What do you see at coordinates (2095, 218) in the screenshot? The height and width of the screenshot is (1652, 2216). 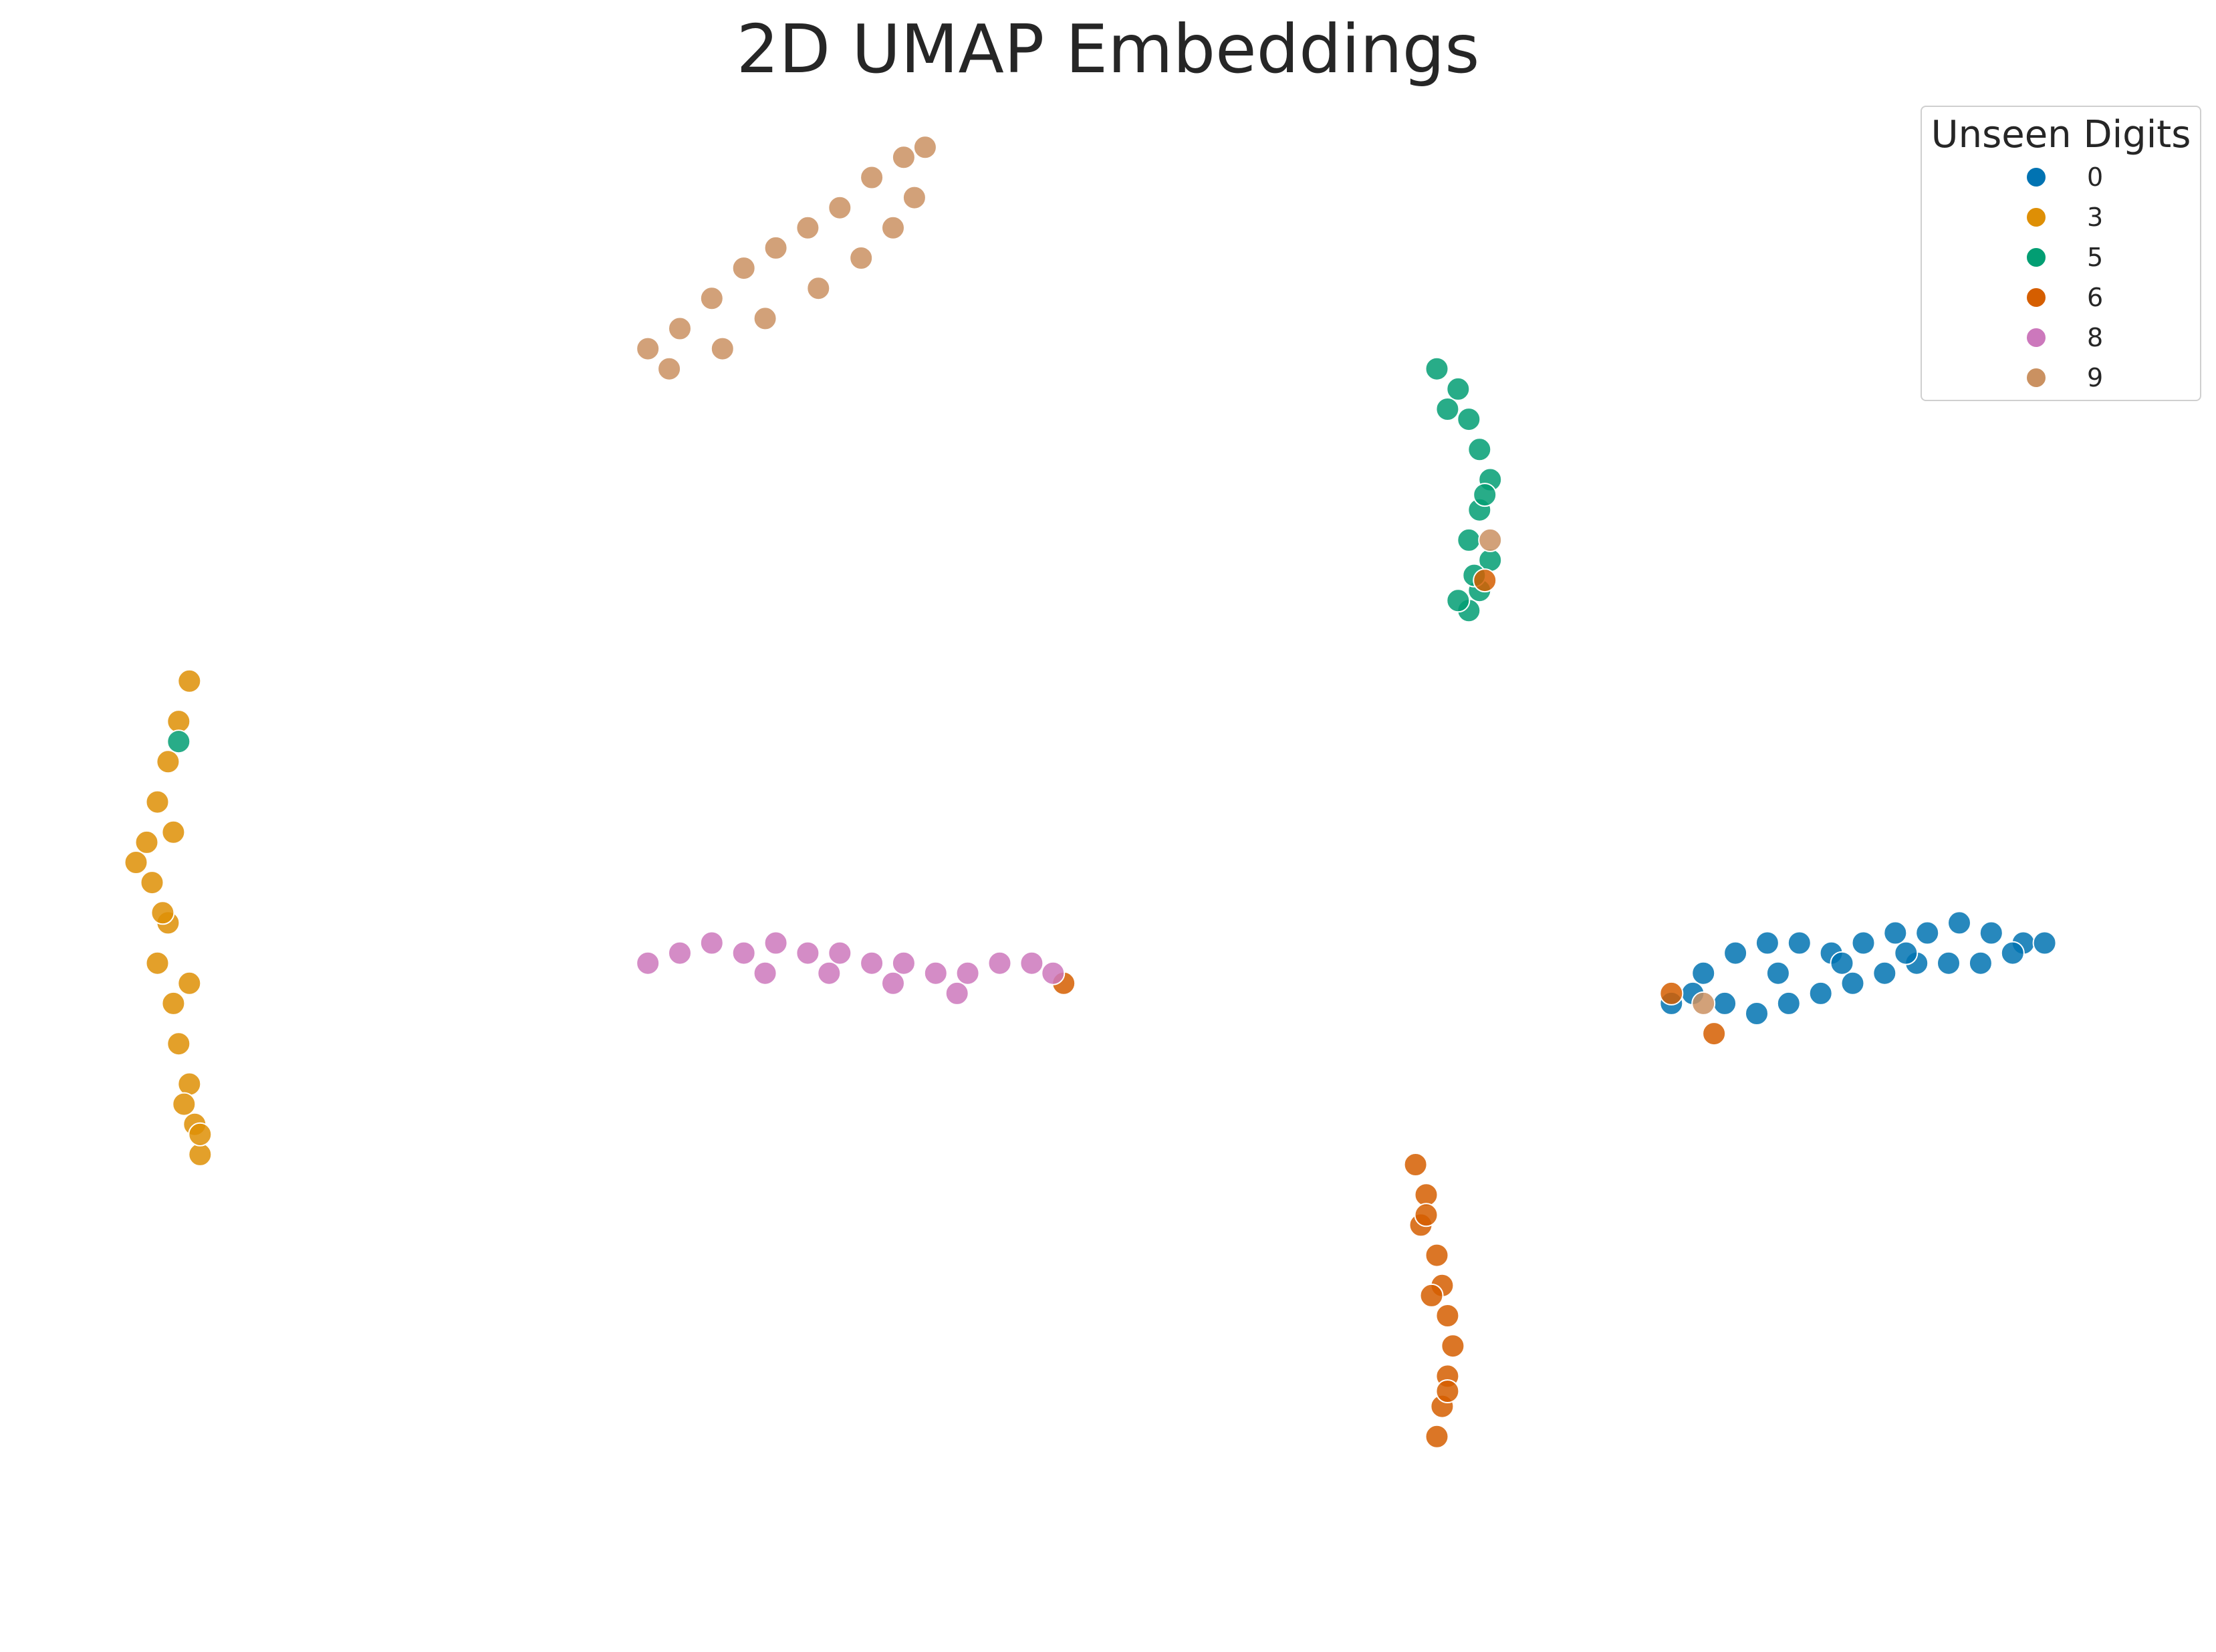 I see `legend-label-3: 3` at bounding box center [2095, 218].